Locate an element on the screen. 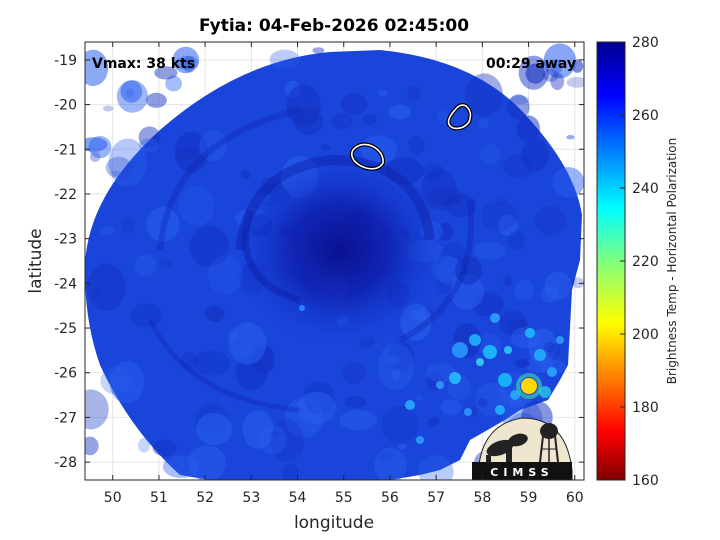  x-tick-label-7: 57 is located at coordinates (436, 498).